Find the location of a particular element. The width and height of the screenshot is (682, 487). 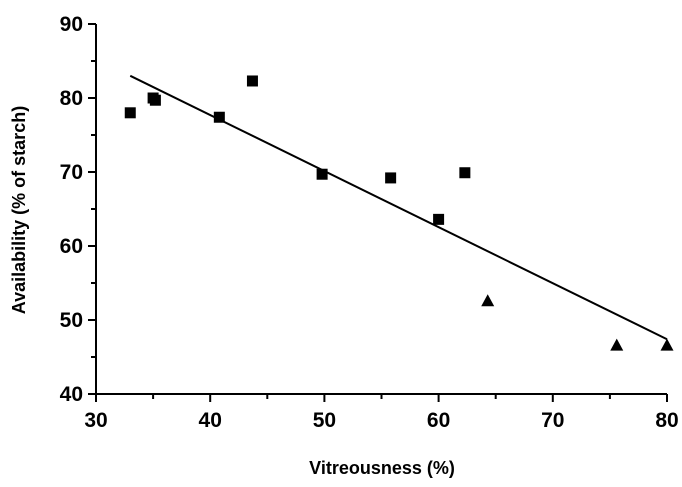

y-tick-label: 80 is located at coordinates (71, 98).